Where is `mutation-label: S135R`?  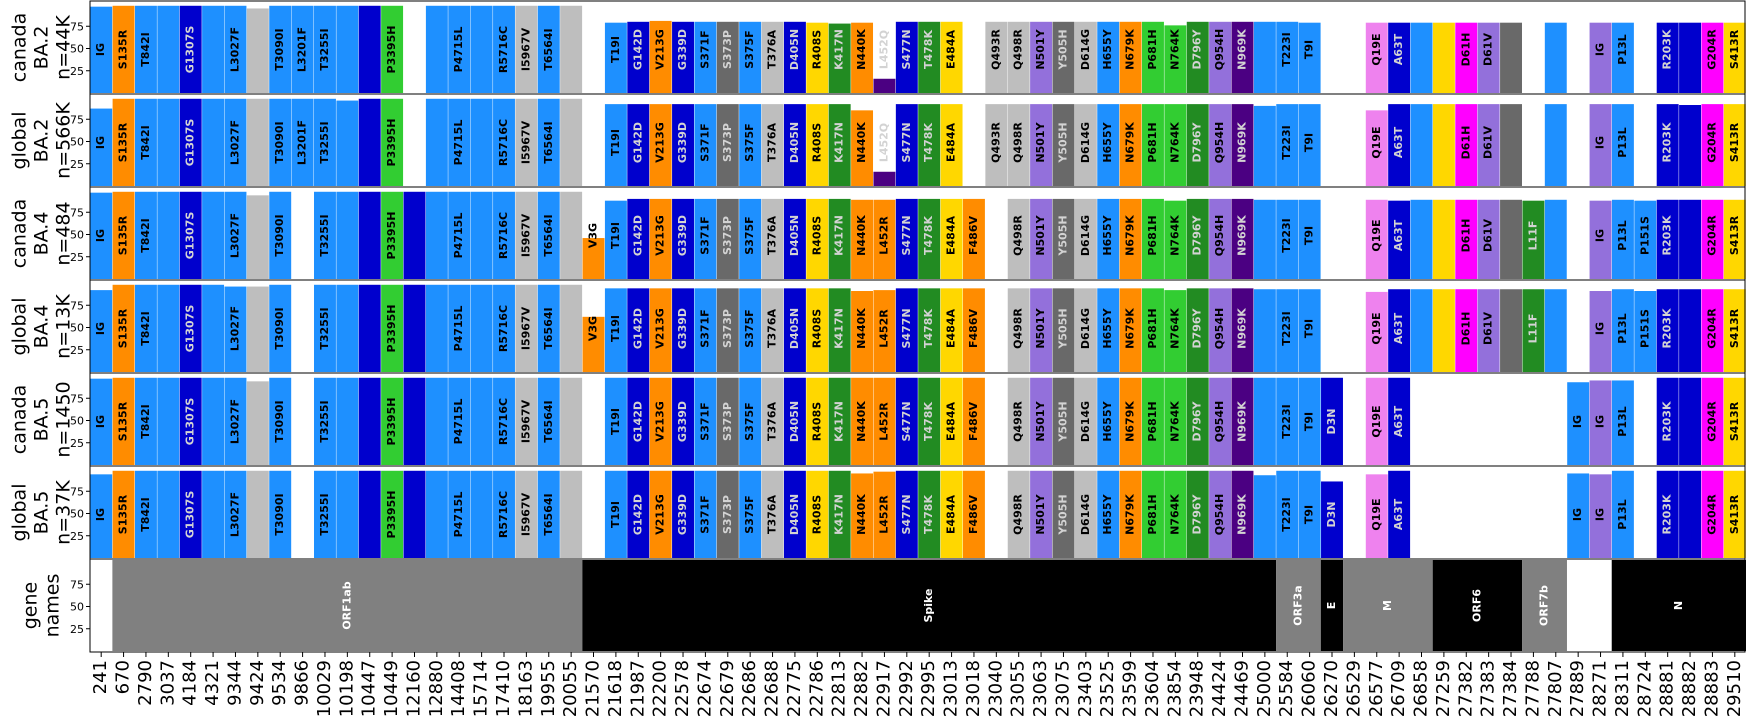
mutation-label: S135R is located at coordinates (123, 328).